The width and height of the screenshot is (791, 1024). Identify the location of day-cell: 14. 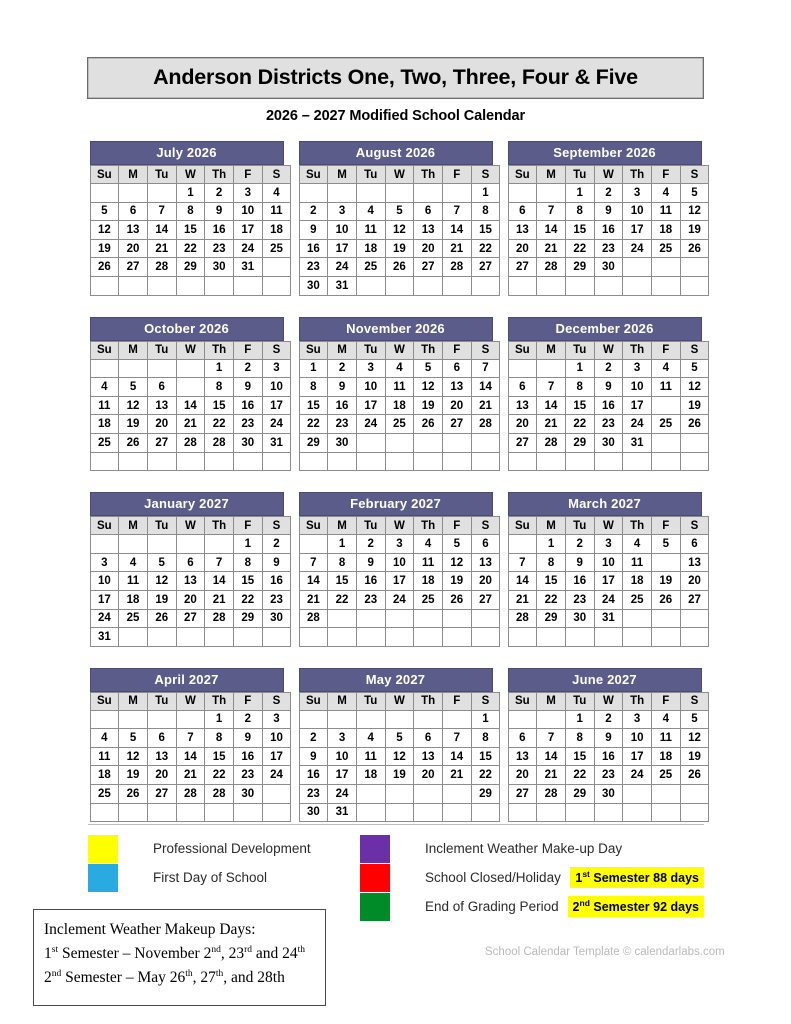
(161, 230).